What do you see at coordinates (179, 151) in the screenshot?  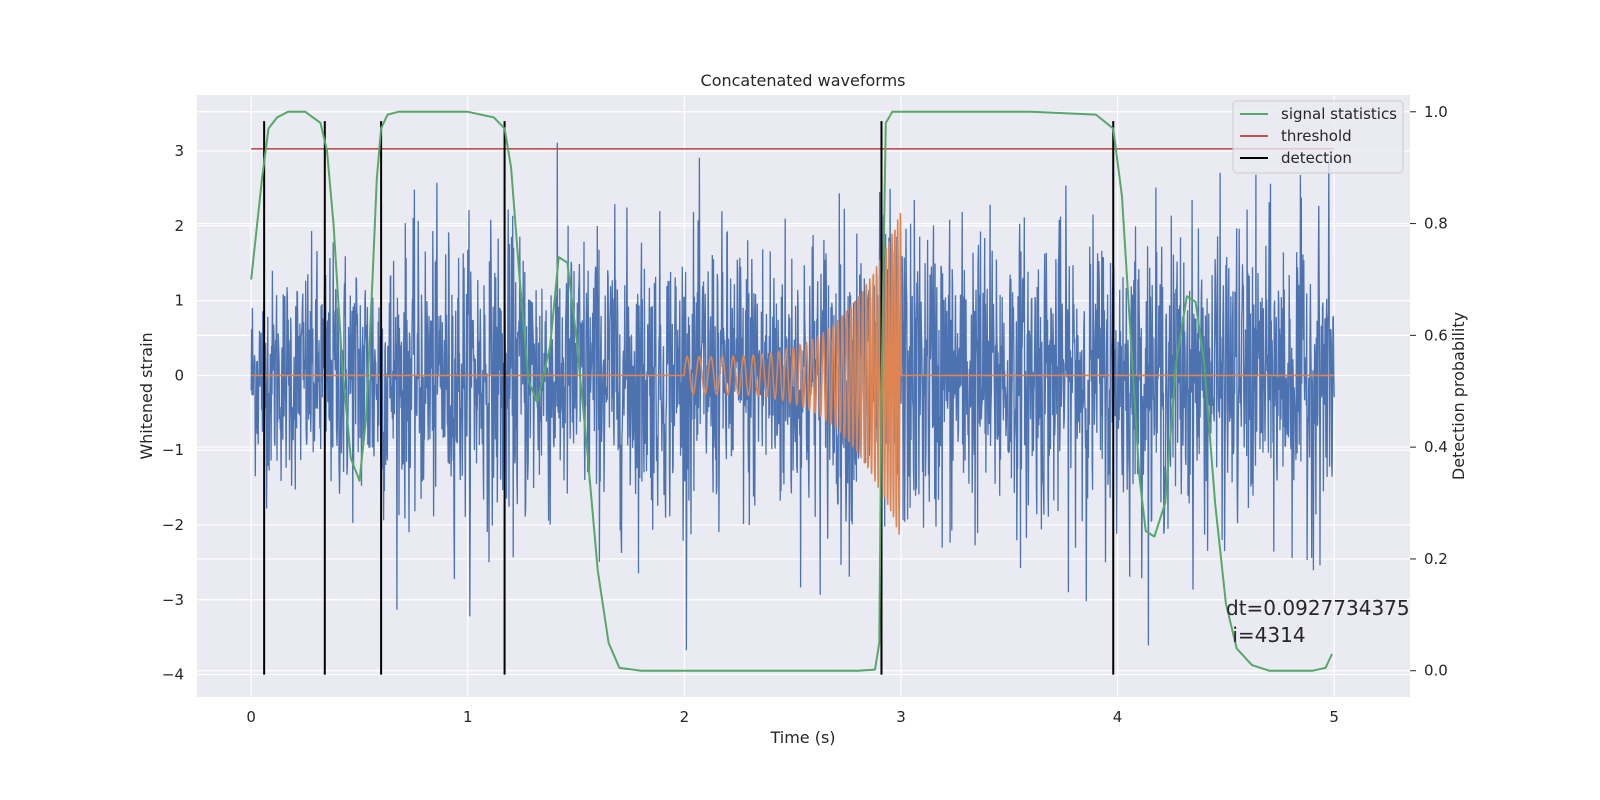 I see `y-left-tick-label: 3` at bounding box center [179, 151].